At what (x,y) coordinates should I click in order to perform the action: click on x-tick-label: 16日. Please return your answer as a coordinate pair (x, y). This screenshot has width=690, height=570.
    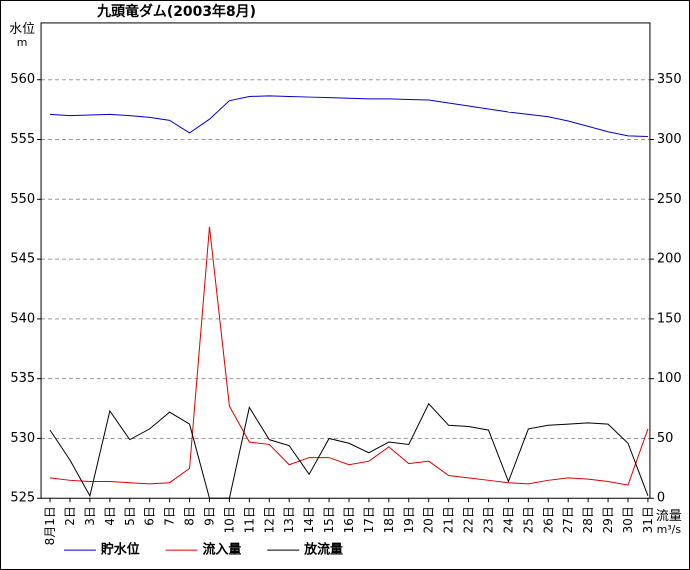
    Looking at the image, I should click on (349, 519).